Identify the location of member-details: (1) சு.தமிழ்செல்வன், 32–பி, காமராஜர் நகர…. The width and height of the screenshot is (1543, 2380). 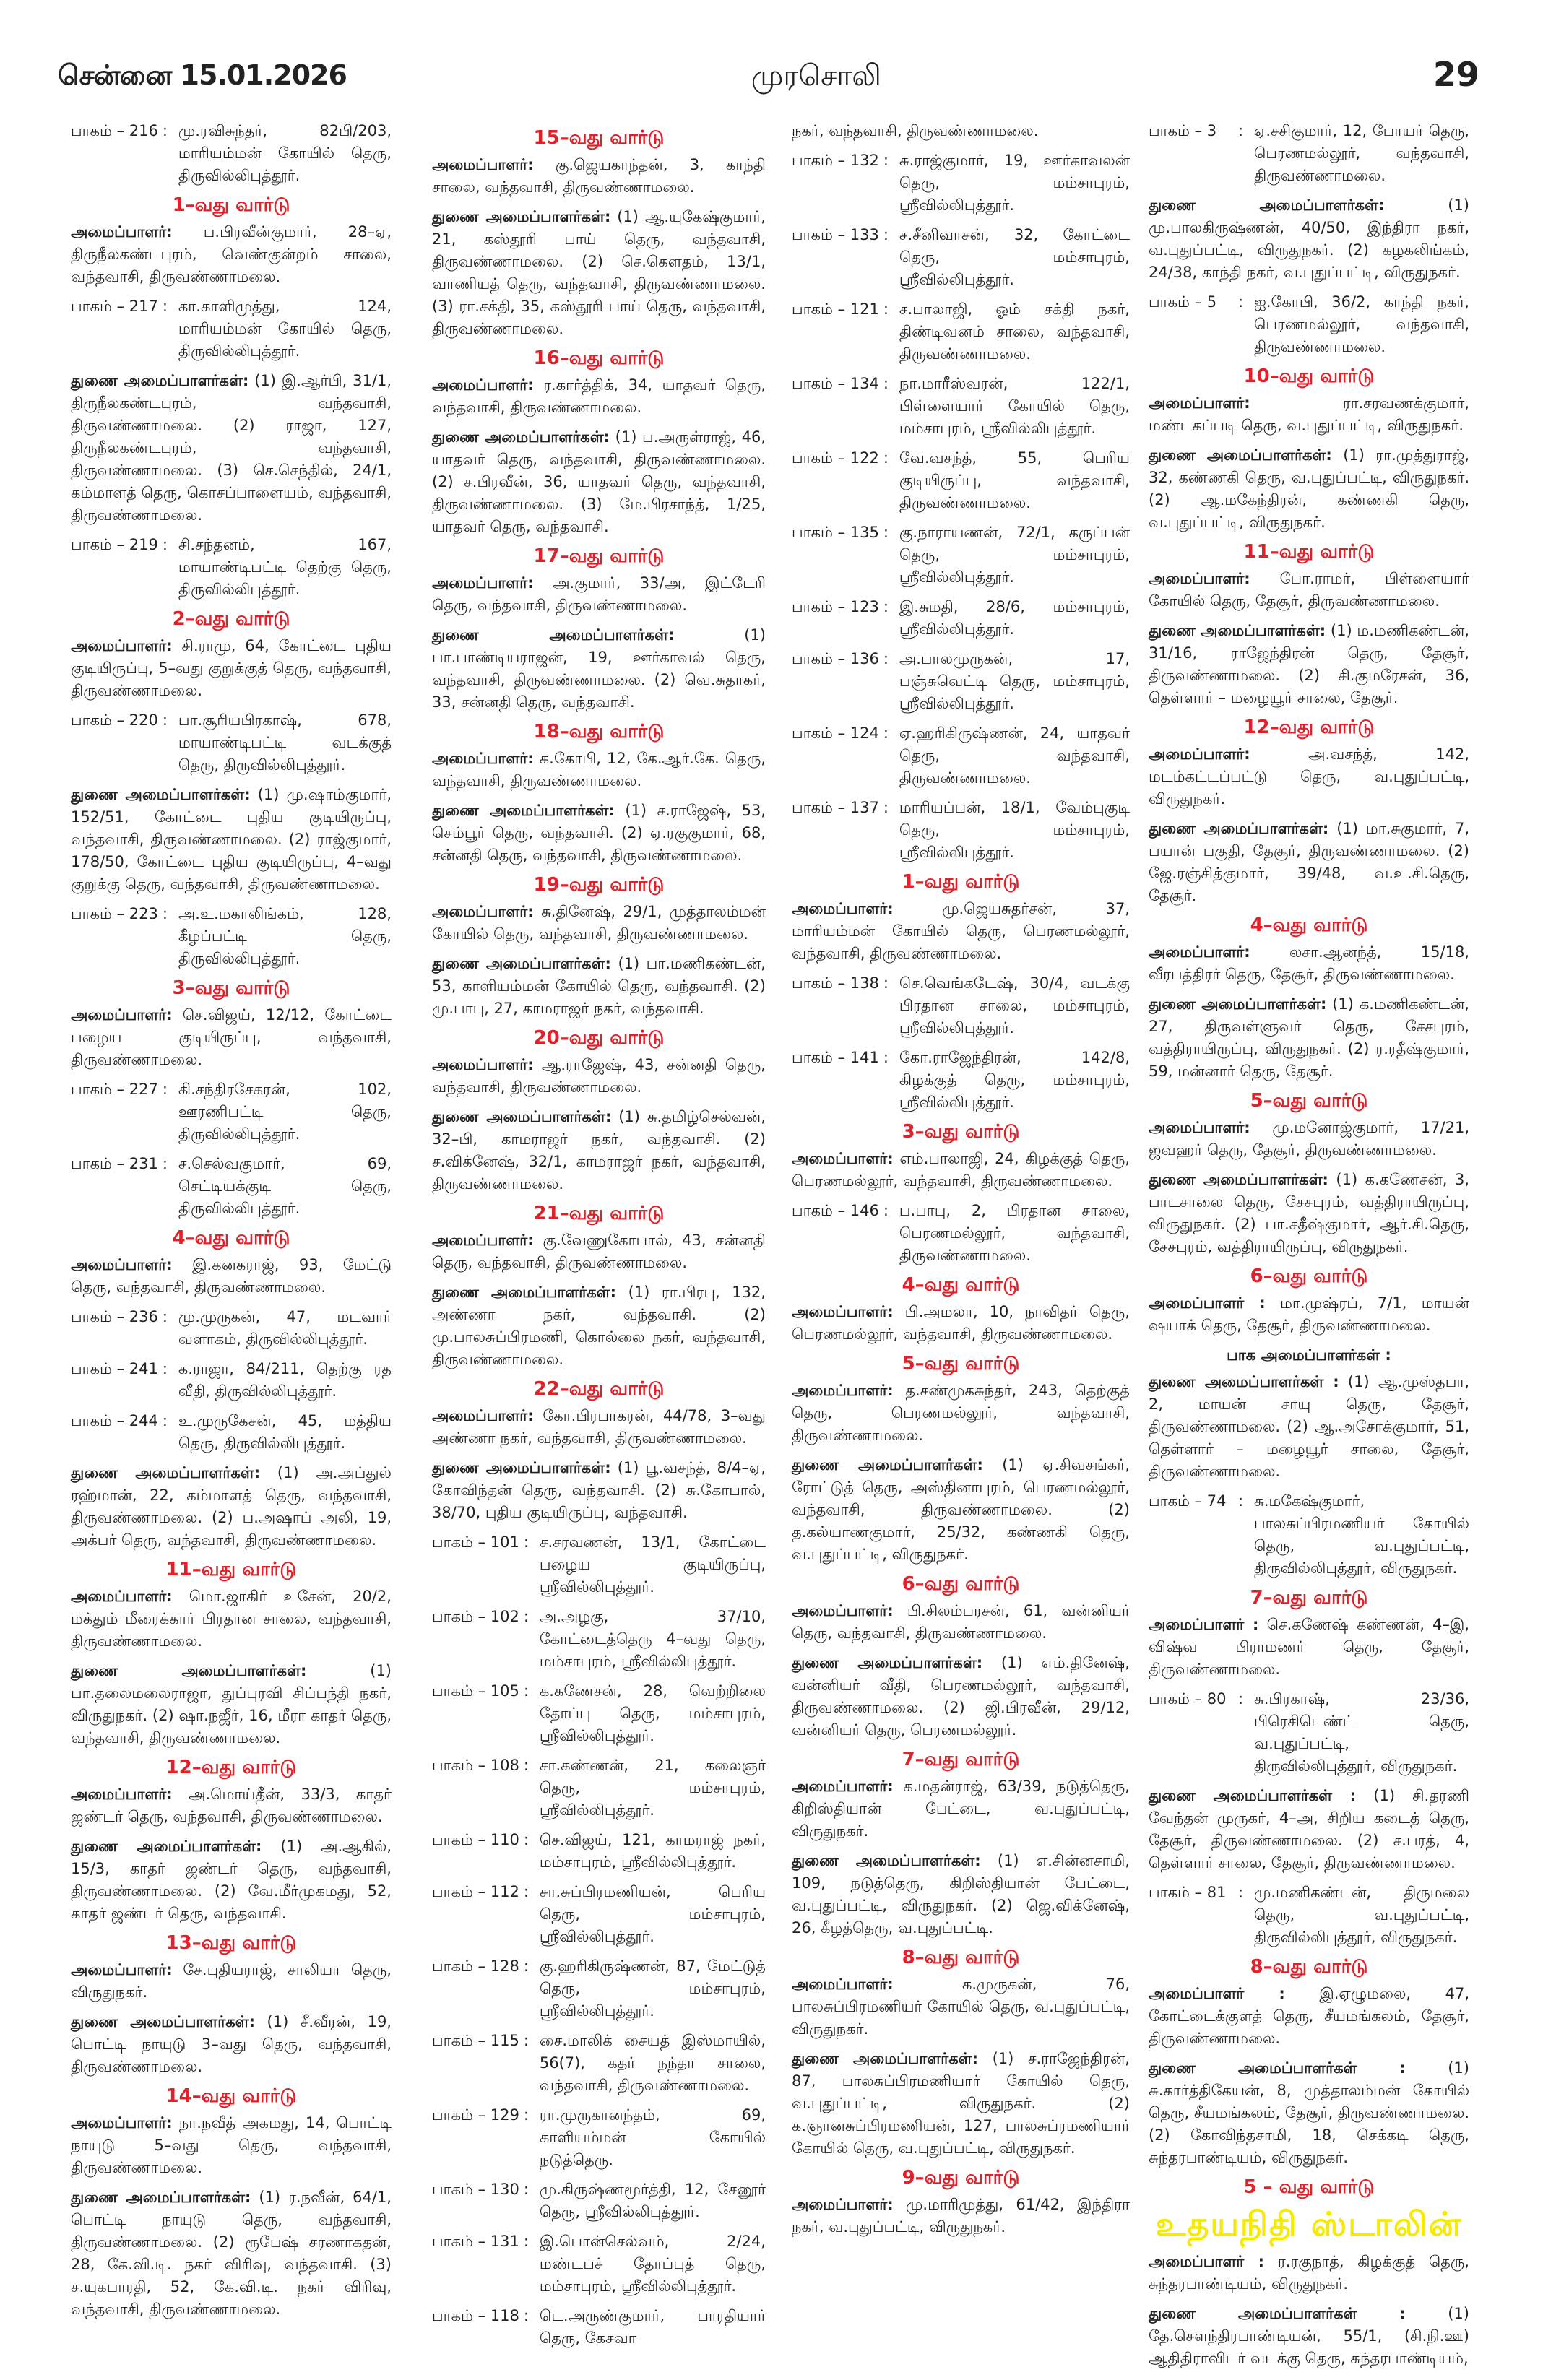
(599, 1150).